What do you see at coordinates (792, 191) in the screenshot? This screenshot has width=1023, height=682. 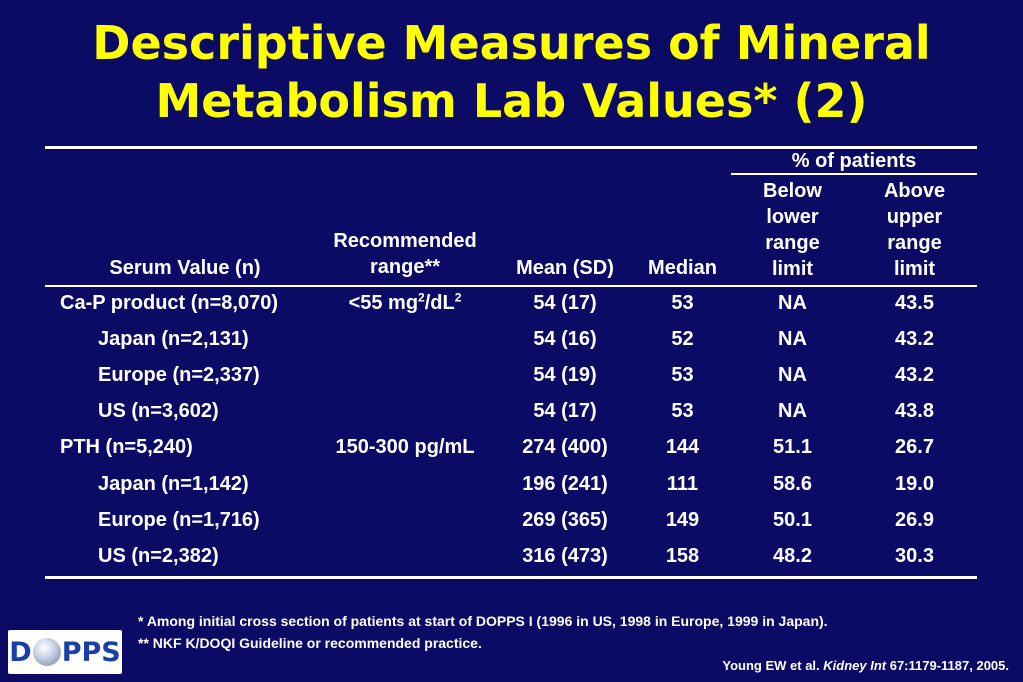 I see `header-below-line-1: Below` at bounding box center [792, 191].